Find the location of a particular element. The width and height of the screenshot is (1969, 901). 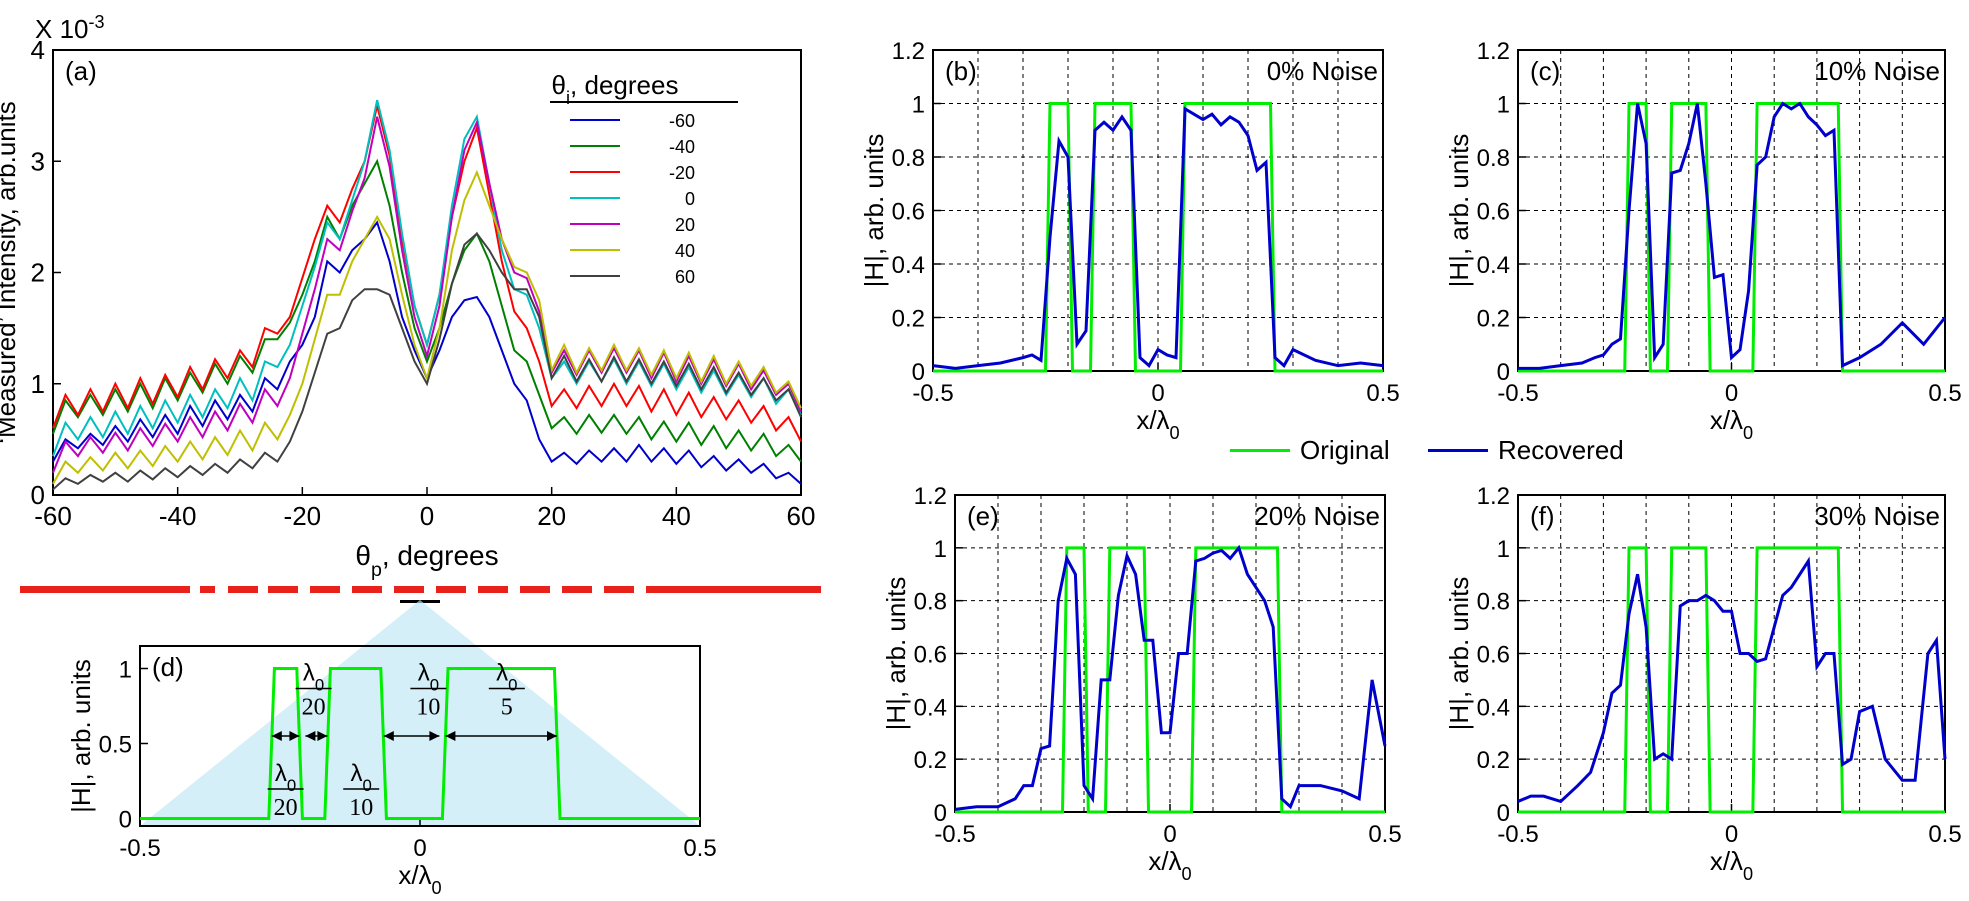

x-tick-label: 40 is located at coordinates (676, 516).